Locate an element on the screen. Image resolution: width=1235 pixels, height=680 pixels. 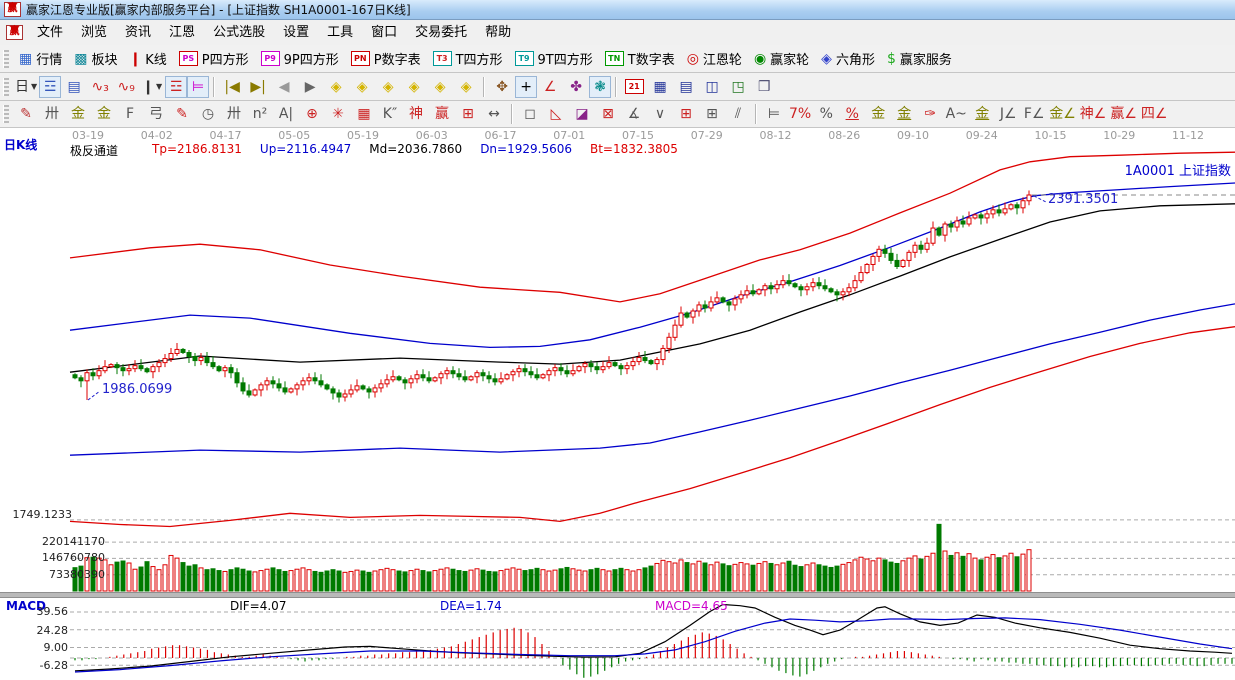
time-cycle-clock-icon: ◷ is located at coordinates (208, 114).